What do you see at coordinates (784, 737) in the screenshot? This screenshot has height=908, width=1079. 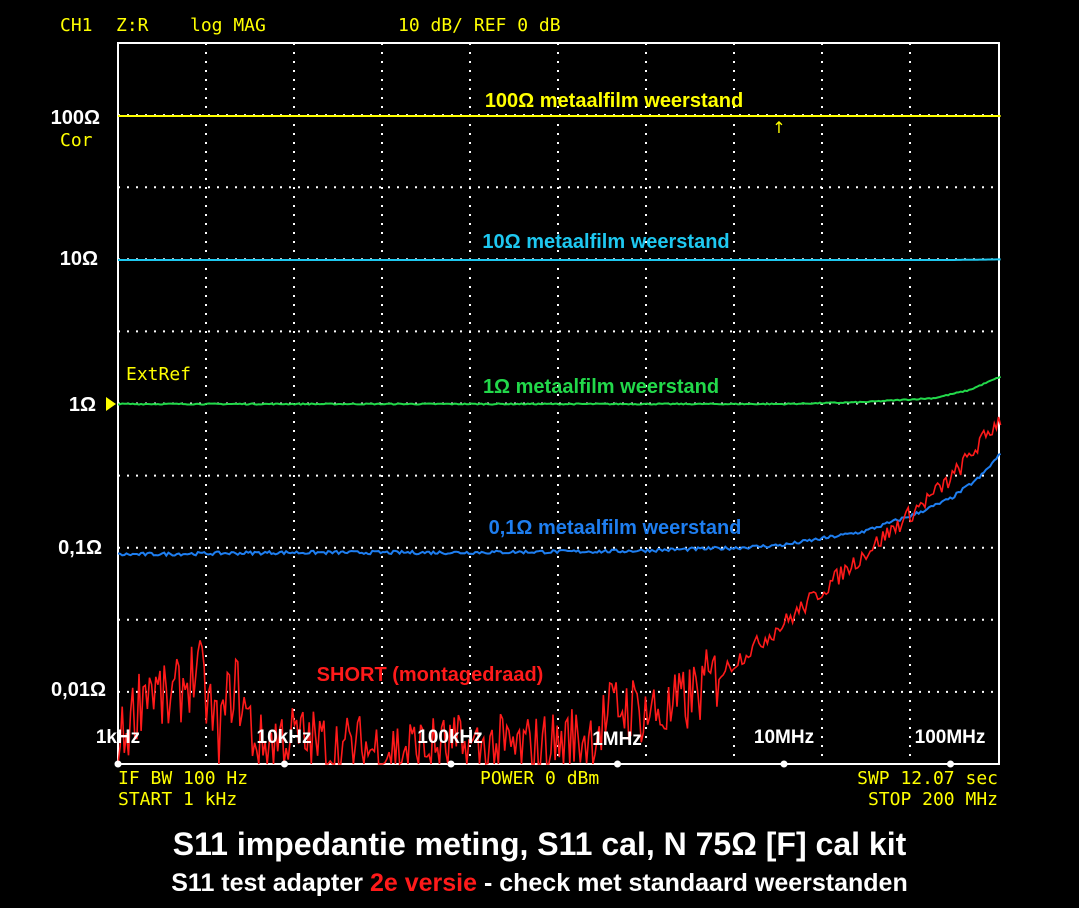 I see `x-tick-10mhz: 10MHz` at bounding box center [784, 737].